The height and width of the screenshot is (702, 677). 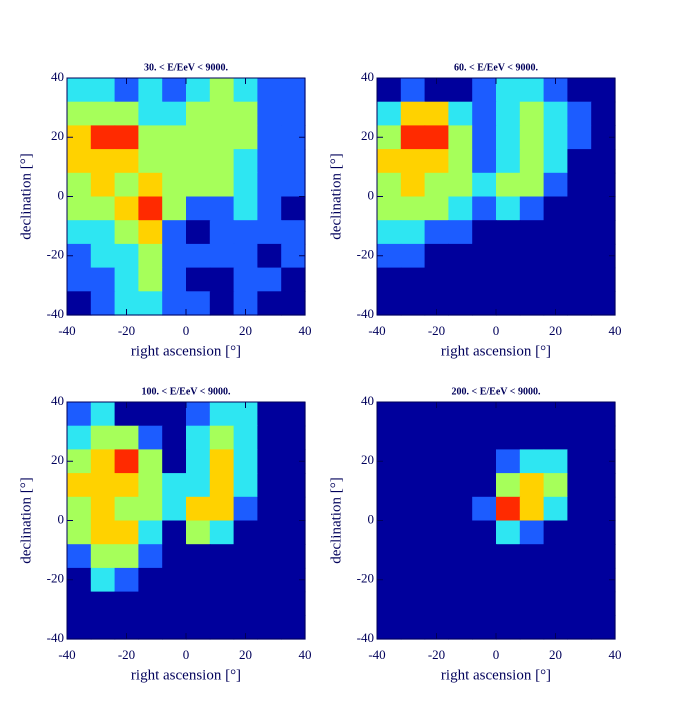 I want to click on x-tick-label: 0, so click(x=496, y=330).